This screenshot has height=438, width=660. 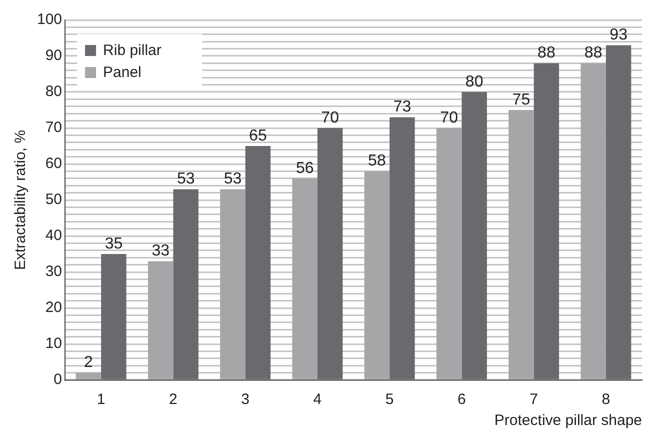 What do you see at coordinates (21, 200) in the screenshot?
I see `y-axis-title: Extractability ratio, %` at bounding box center [21, 200].